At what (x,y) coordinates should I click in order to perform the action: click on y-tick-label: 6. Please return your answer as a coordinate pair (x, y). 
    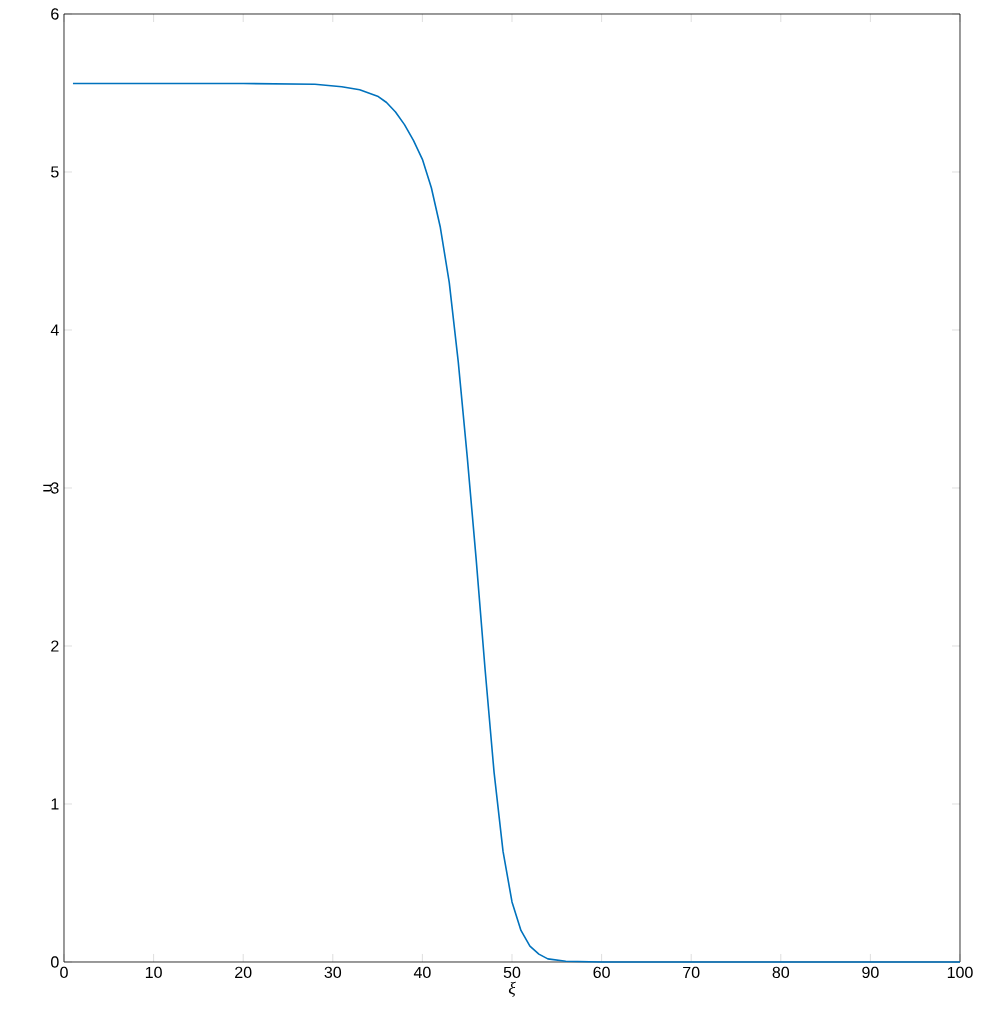
    Looking at the image, I should click on (55, 14).